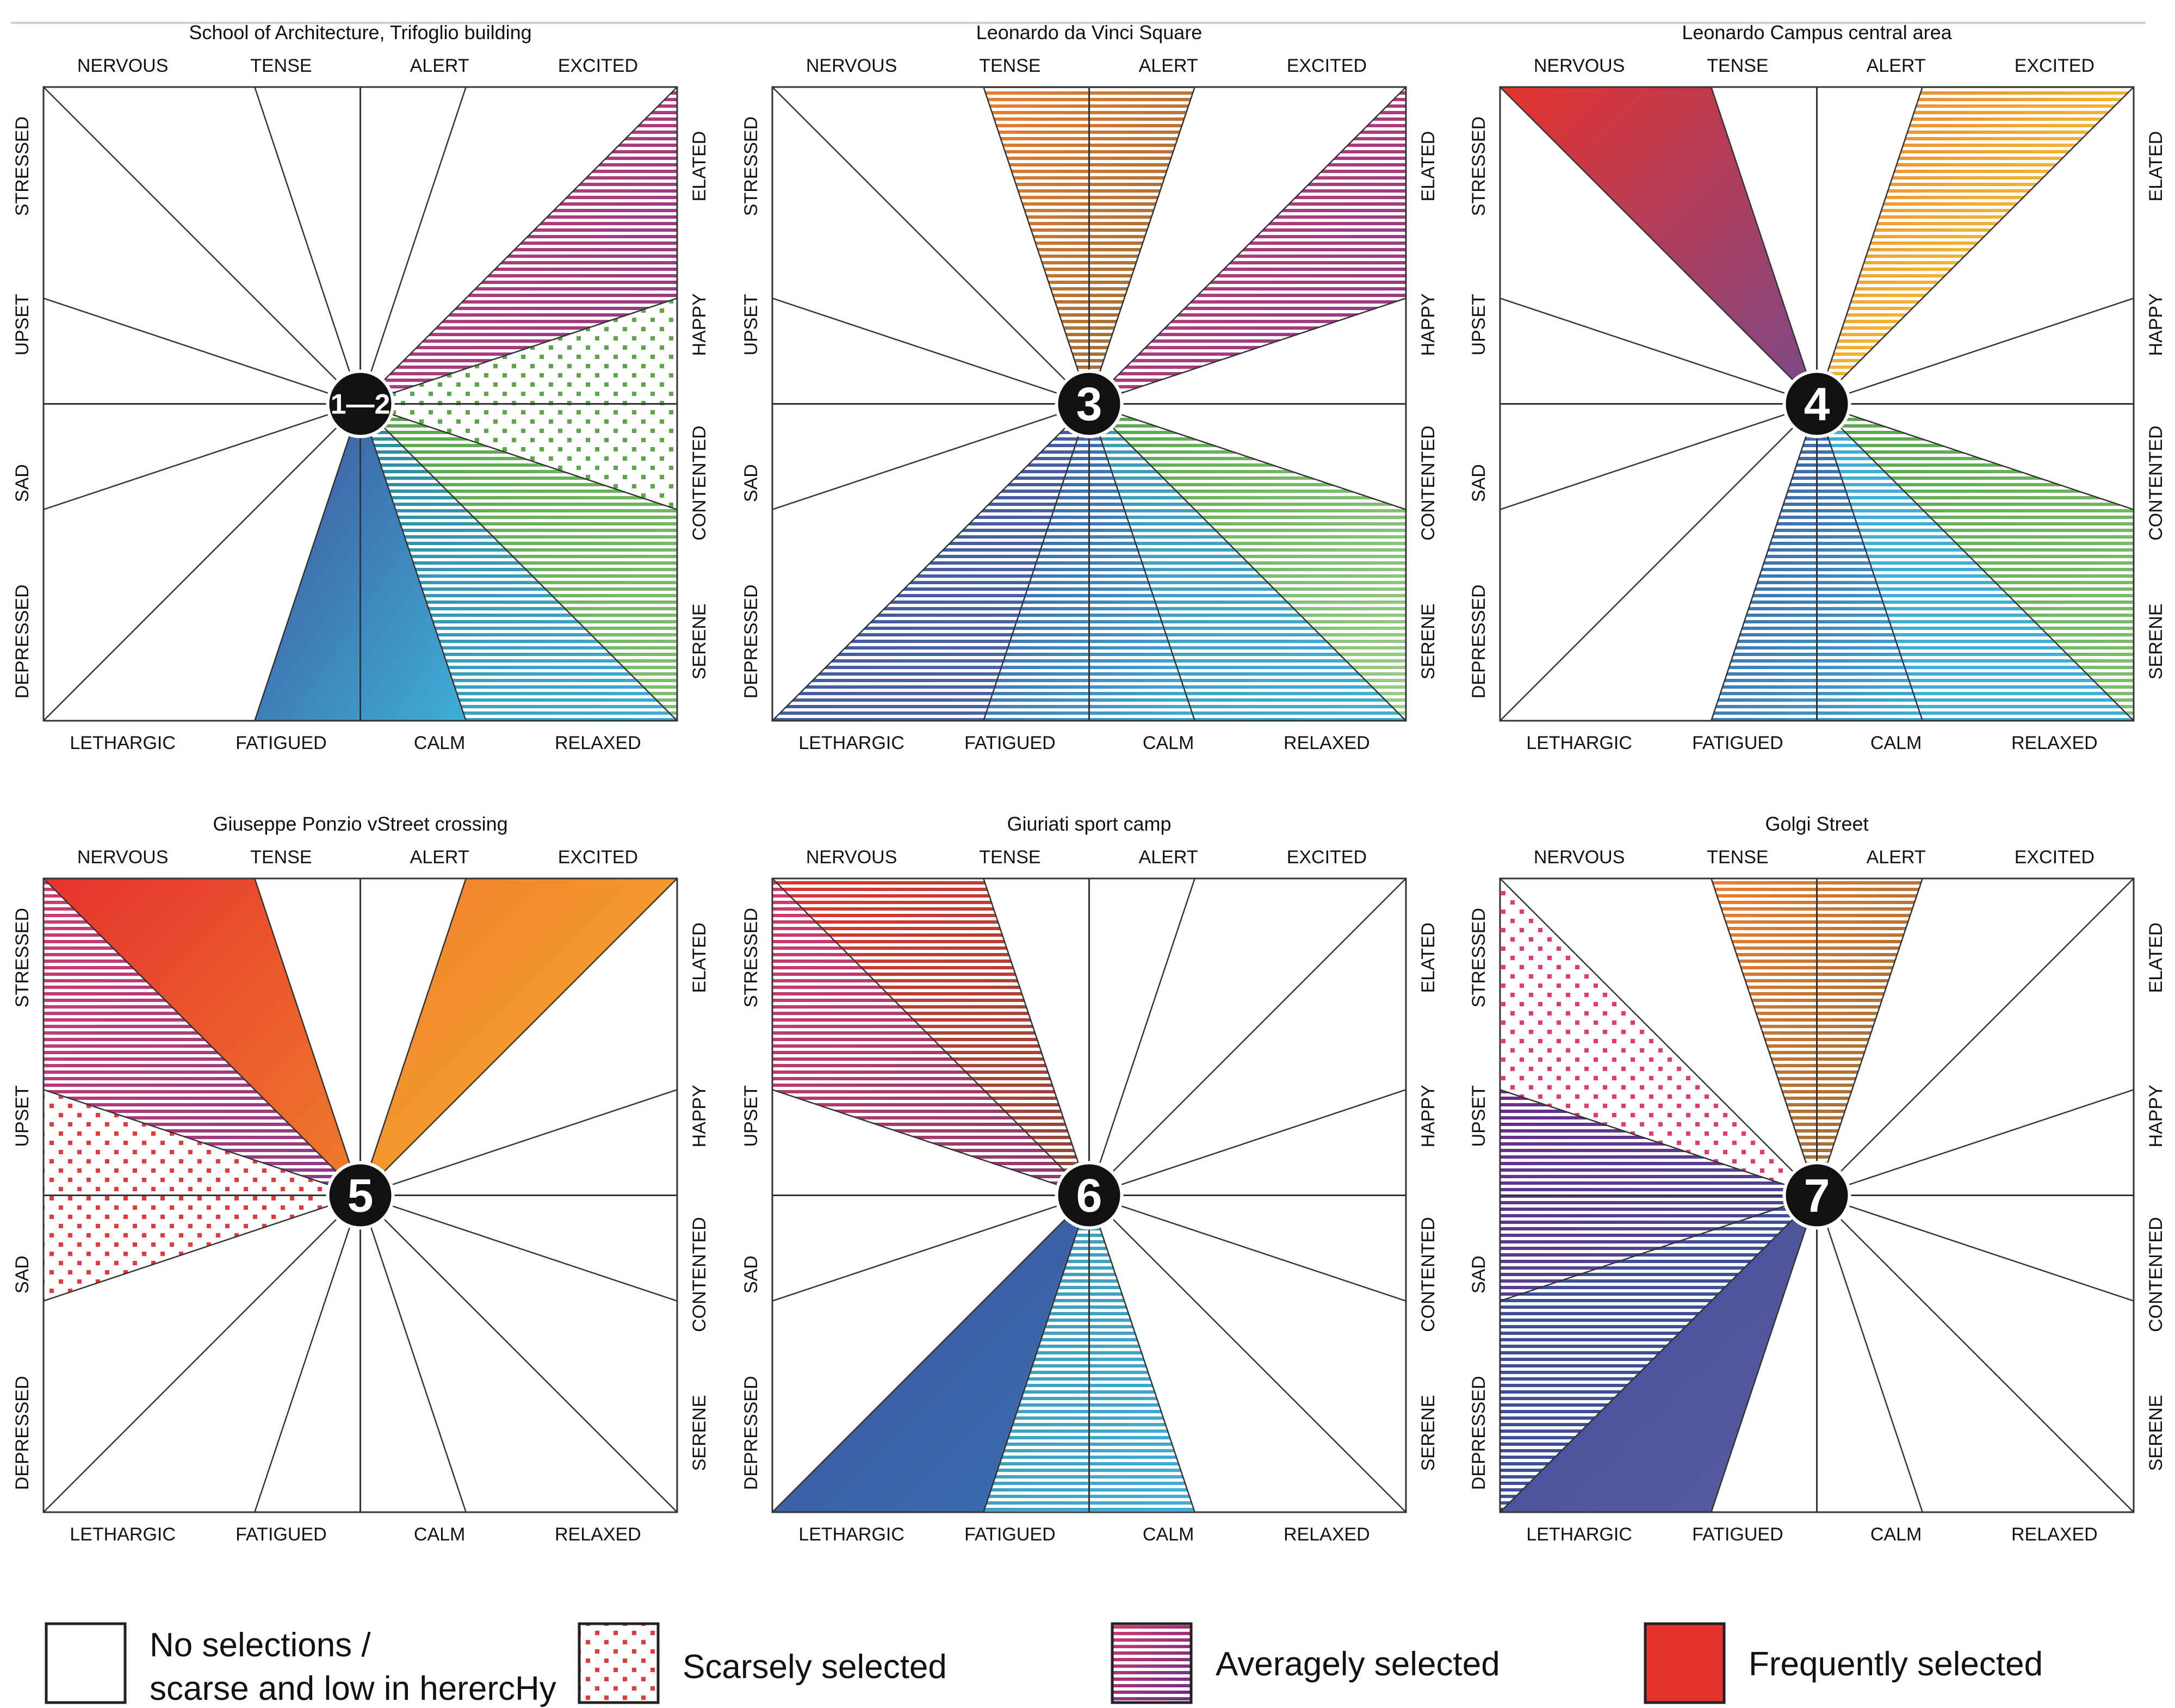 The width and height of the screenshot is (2175, 1708). I want to click on label-left: UPSET, so click(1478, 324).